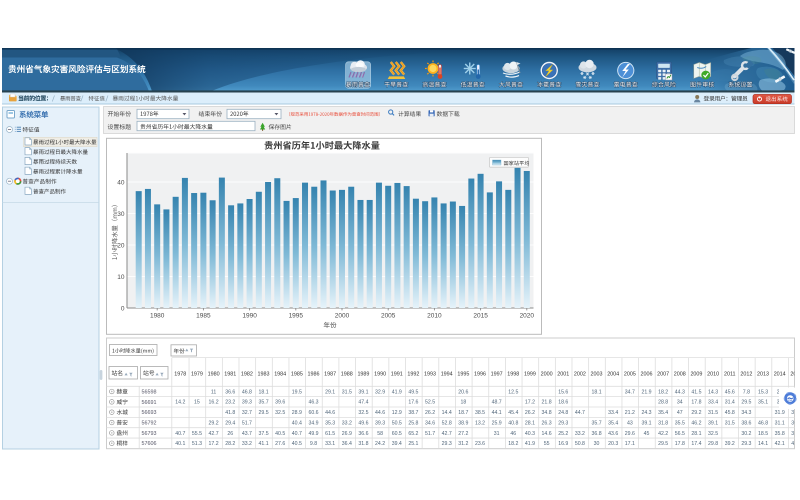 The image size is (800, 500). Describe the element at coordinates (363, 423) in the screenshot. I see `svg-text: 49.6` at that location.